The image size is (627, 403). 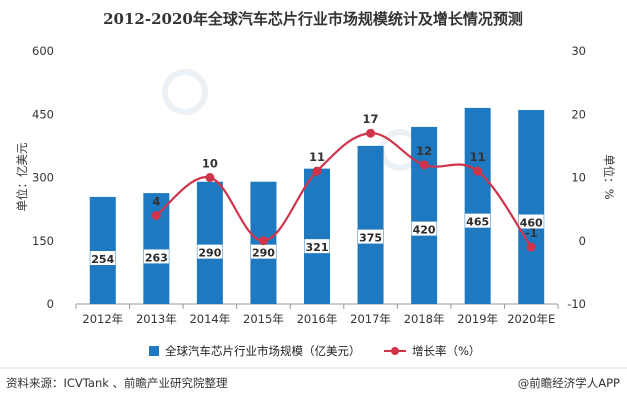 I want to click on left-axis-tick: 450, so click(x=43, y=114).